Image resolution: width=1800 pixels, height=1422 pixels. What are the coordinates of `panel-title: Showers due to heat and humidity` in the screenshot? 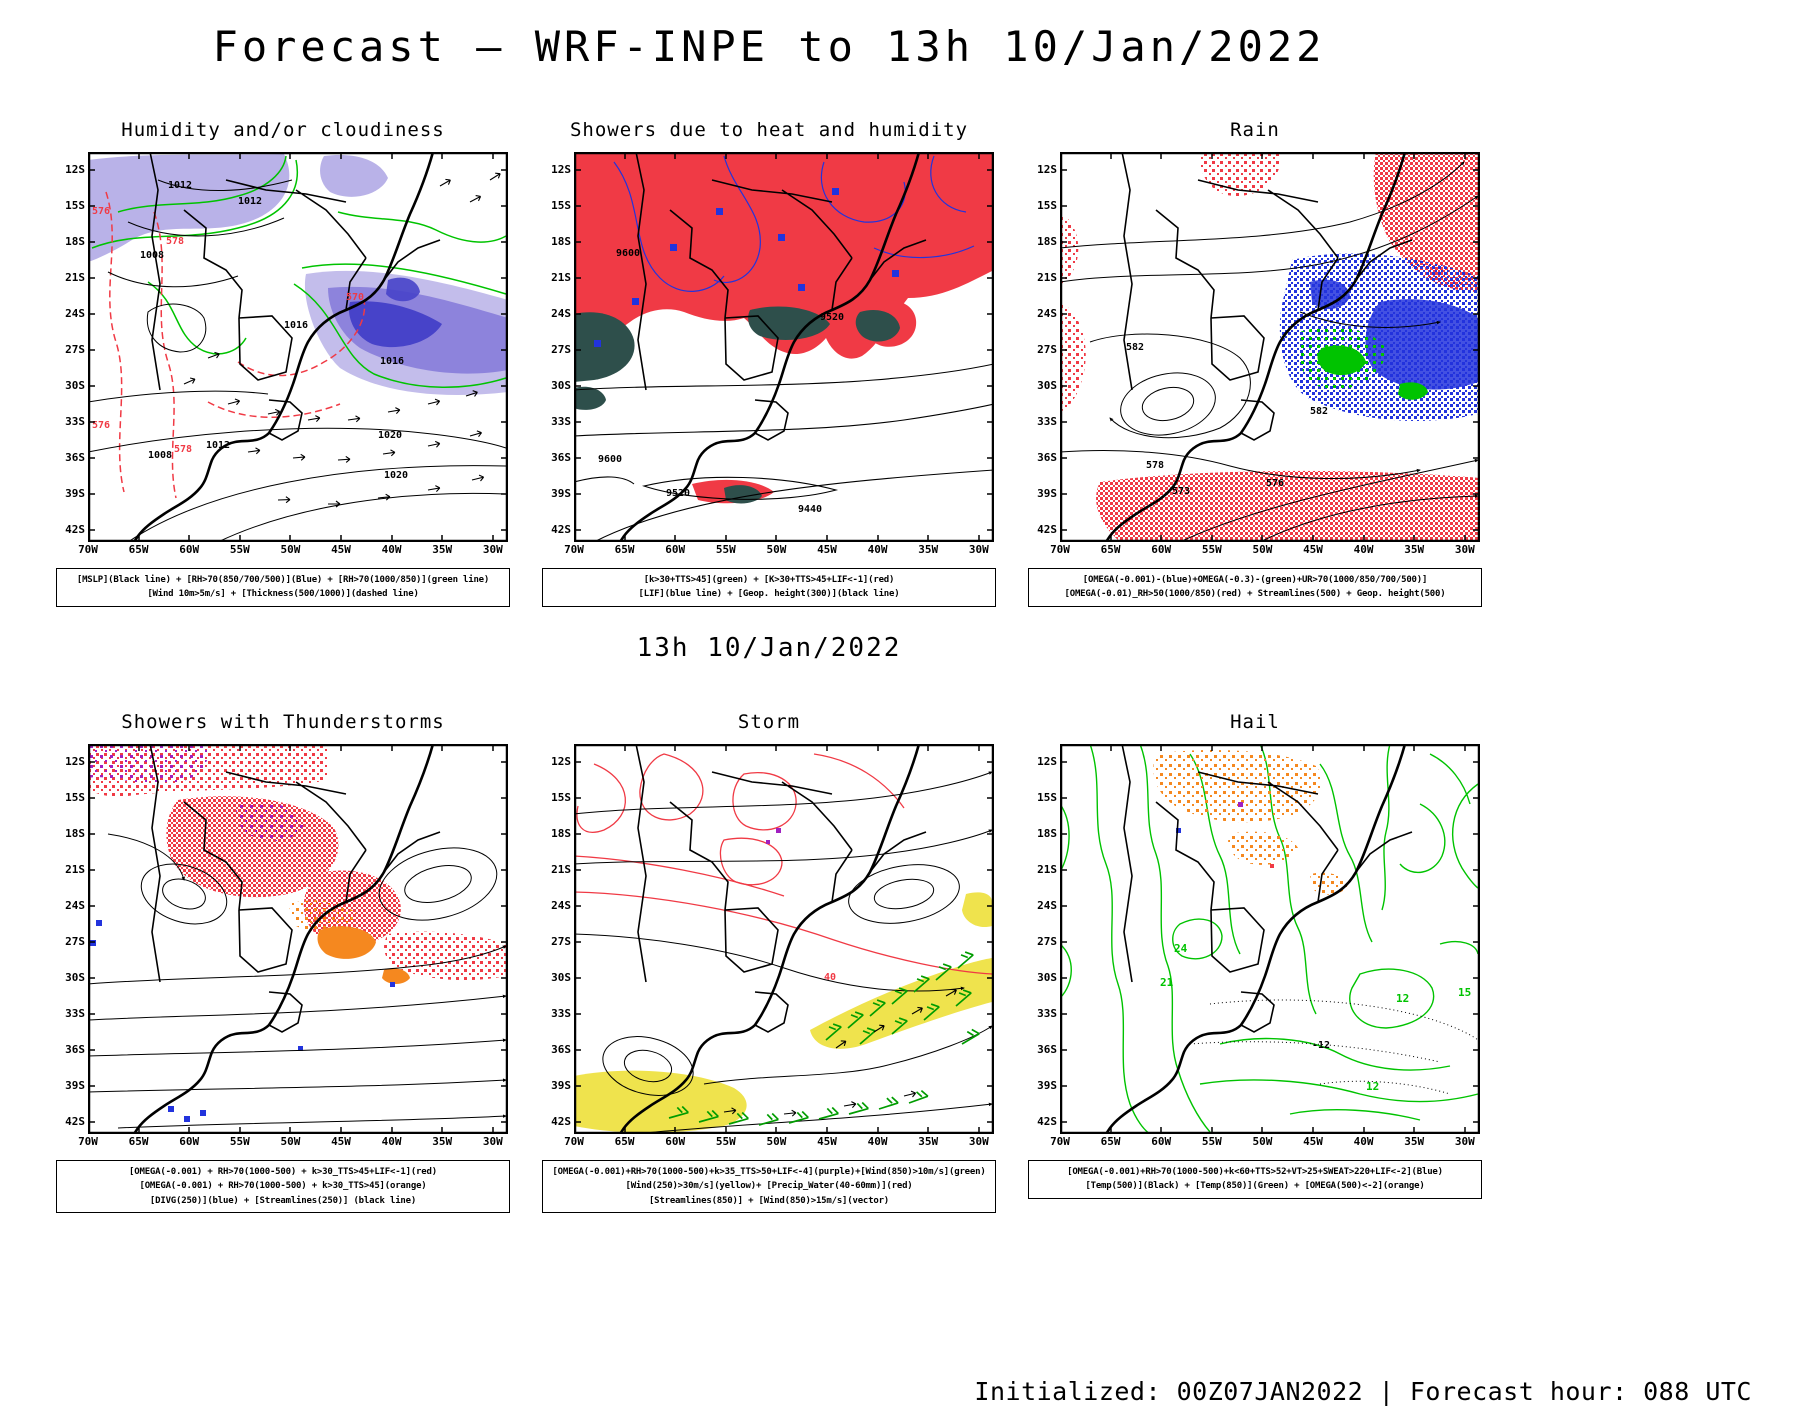 It's located at (769, 130).